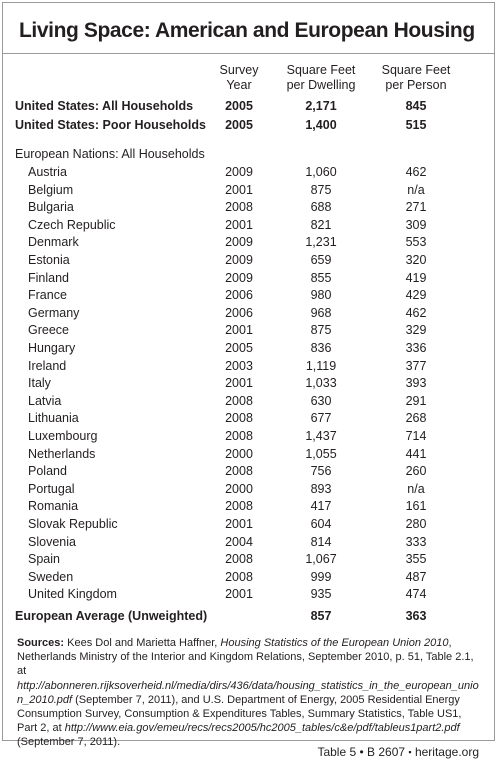 The width and height of the screenshot is (497, 778). I want to click on table-id: Table 5 • B 2607, so click(361, 752).